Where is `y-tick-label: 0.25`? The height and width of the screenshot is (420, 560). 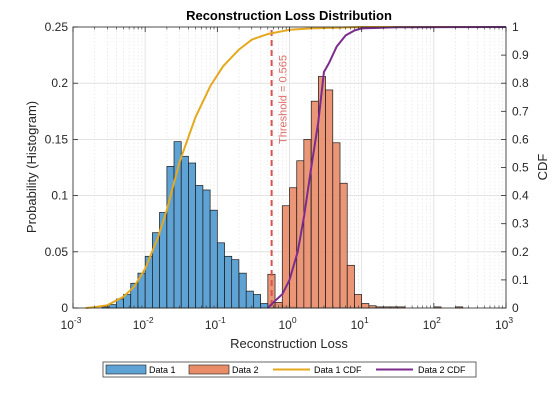 y-tick-label: 0.25 is located at coordinates (57, 27).